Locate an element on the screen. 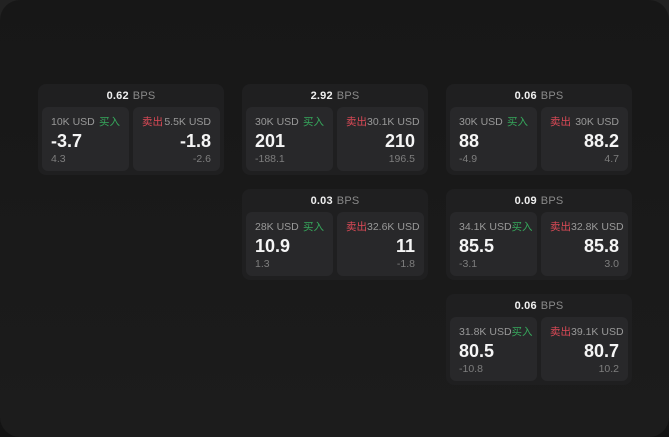  sell-amount: 32.8K USD is located at coordinates (597, 226).